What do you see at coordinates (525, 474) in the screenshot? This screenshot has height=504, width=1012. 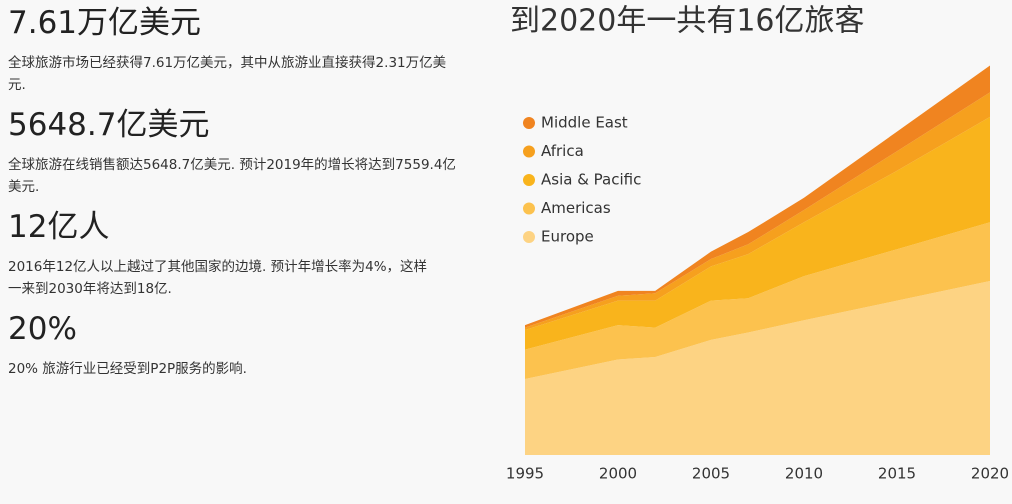 I see `x-tick-label: 1995` at bounding box center [525, 474].